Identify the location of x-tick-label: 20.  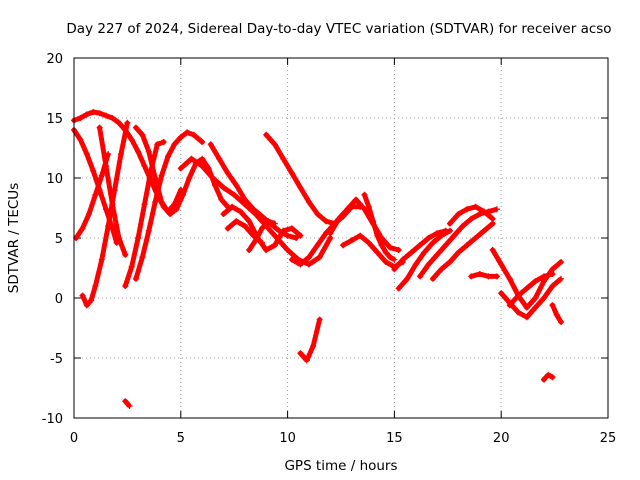
(501, 438).